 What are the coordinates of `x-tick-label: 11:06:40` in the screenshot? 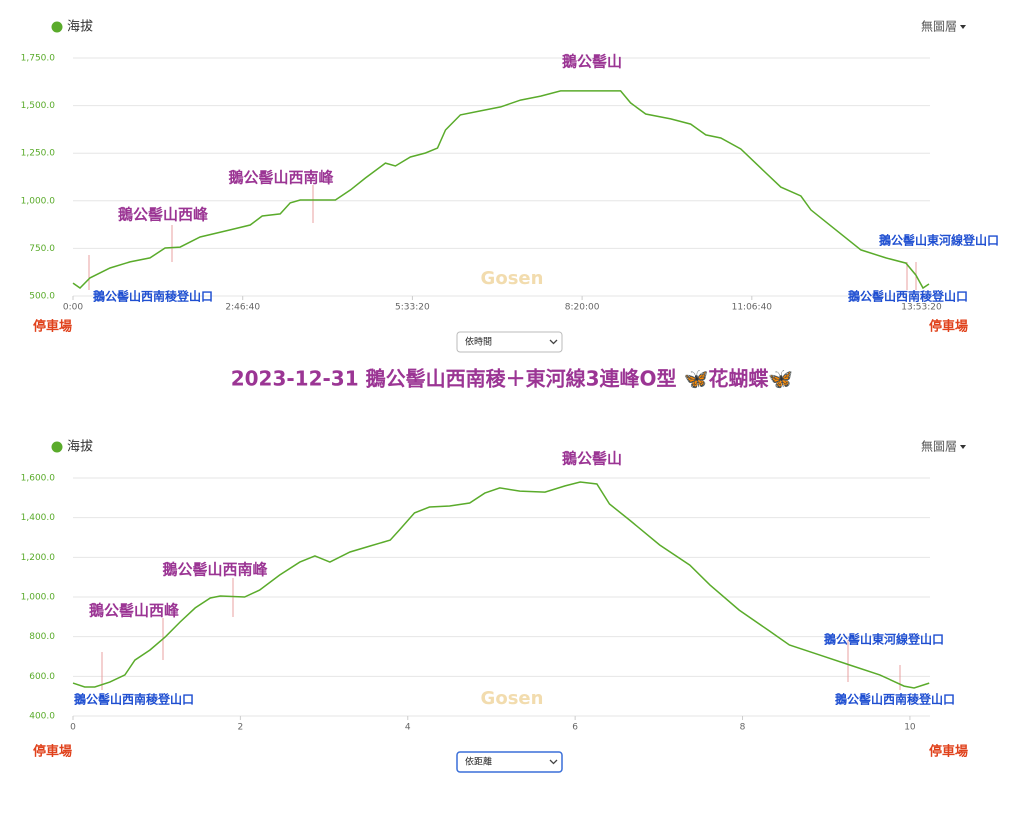 It's located at (752, 308).